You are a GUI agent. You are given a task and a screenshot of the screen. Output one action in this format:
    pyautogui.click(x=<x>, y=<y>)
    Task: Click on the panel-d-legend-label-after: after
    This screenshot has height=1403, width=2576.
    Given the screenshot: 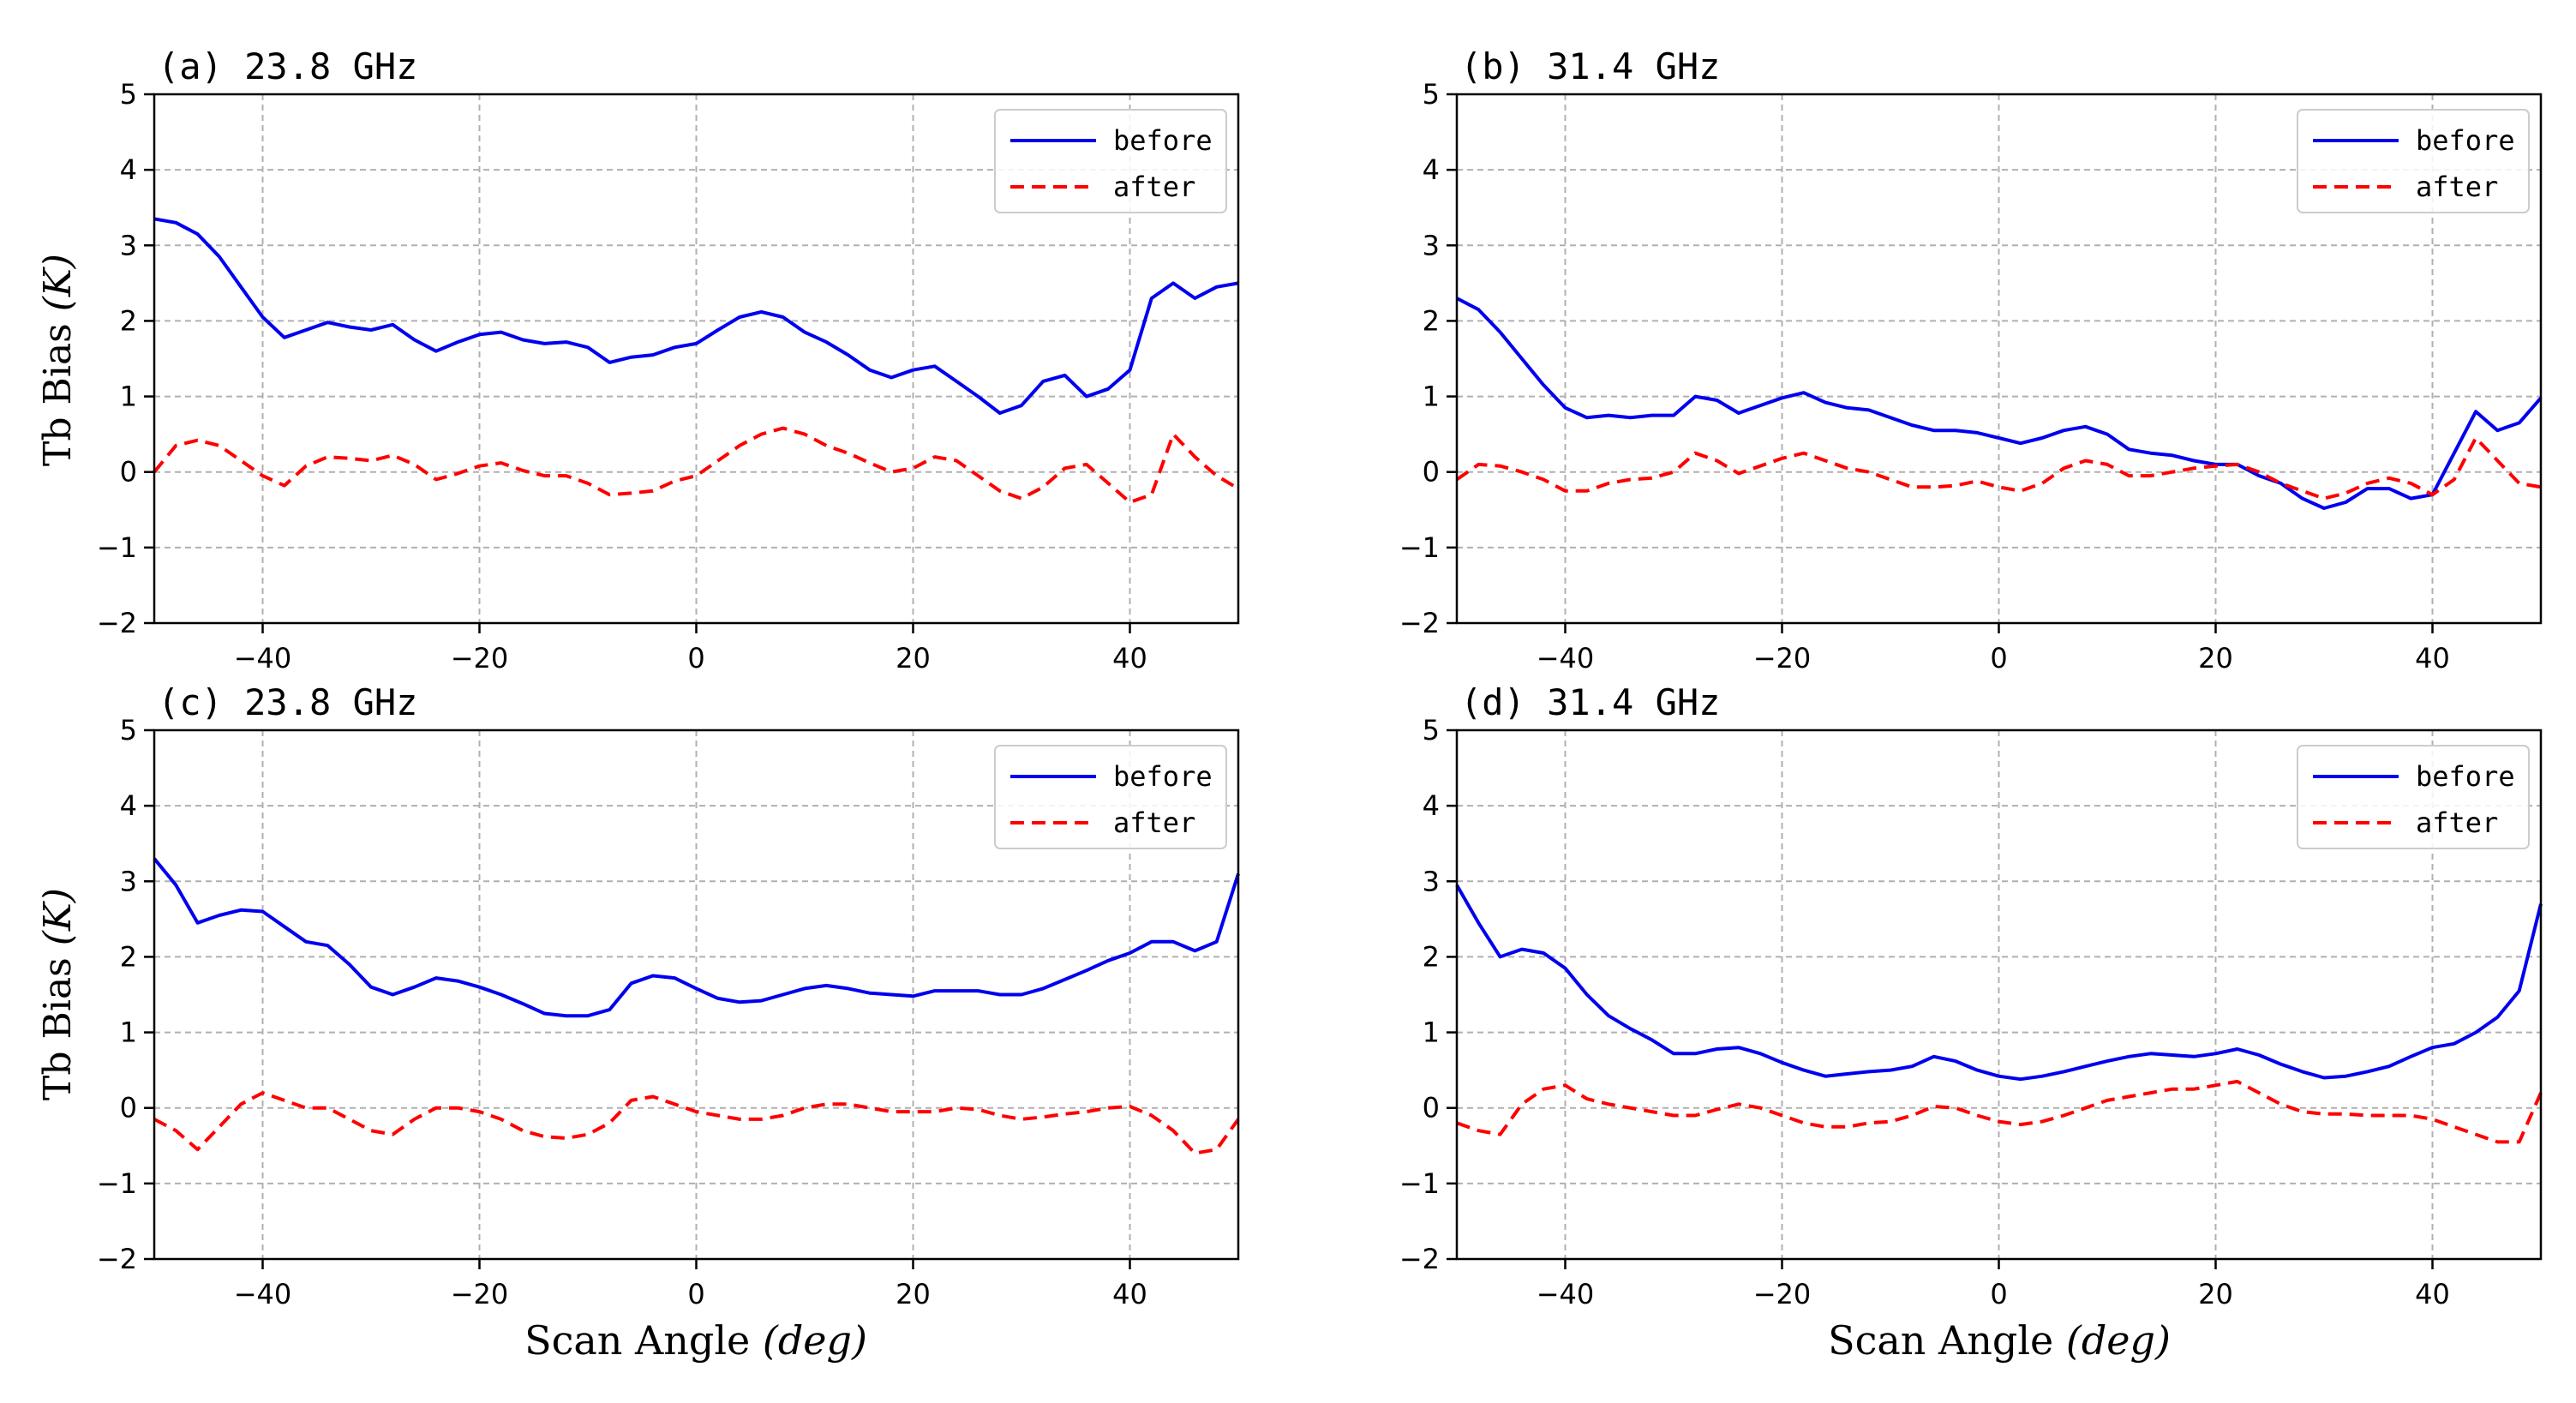 What is the action you would take?
    pyautogui.click(x=2457, y=823)
    